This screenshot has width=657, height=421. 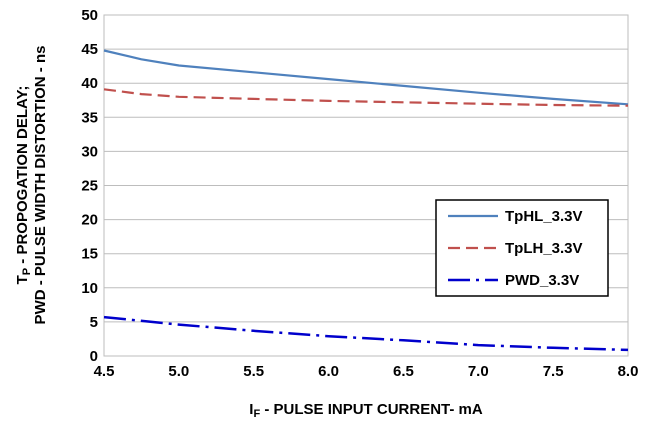 I want to click on legend-label-pwd: PWD_3.3V, so click(x=542, y=280).